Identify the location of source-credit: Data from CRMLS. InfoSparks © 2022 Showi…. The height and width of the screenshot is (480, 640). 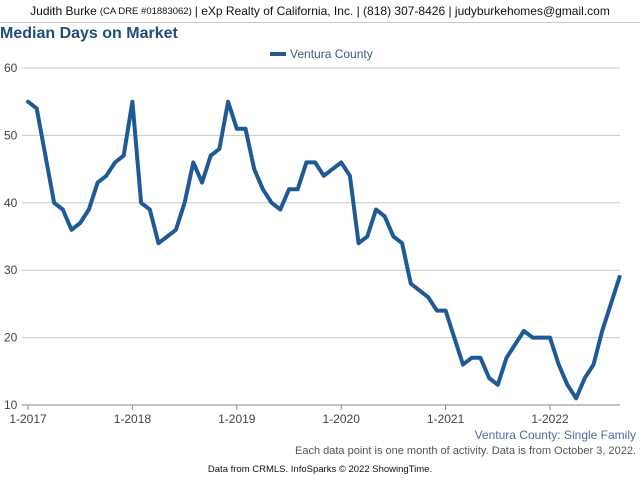
(320, 469).